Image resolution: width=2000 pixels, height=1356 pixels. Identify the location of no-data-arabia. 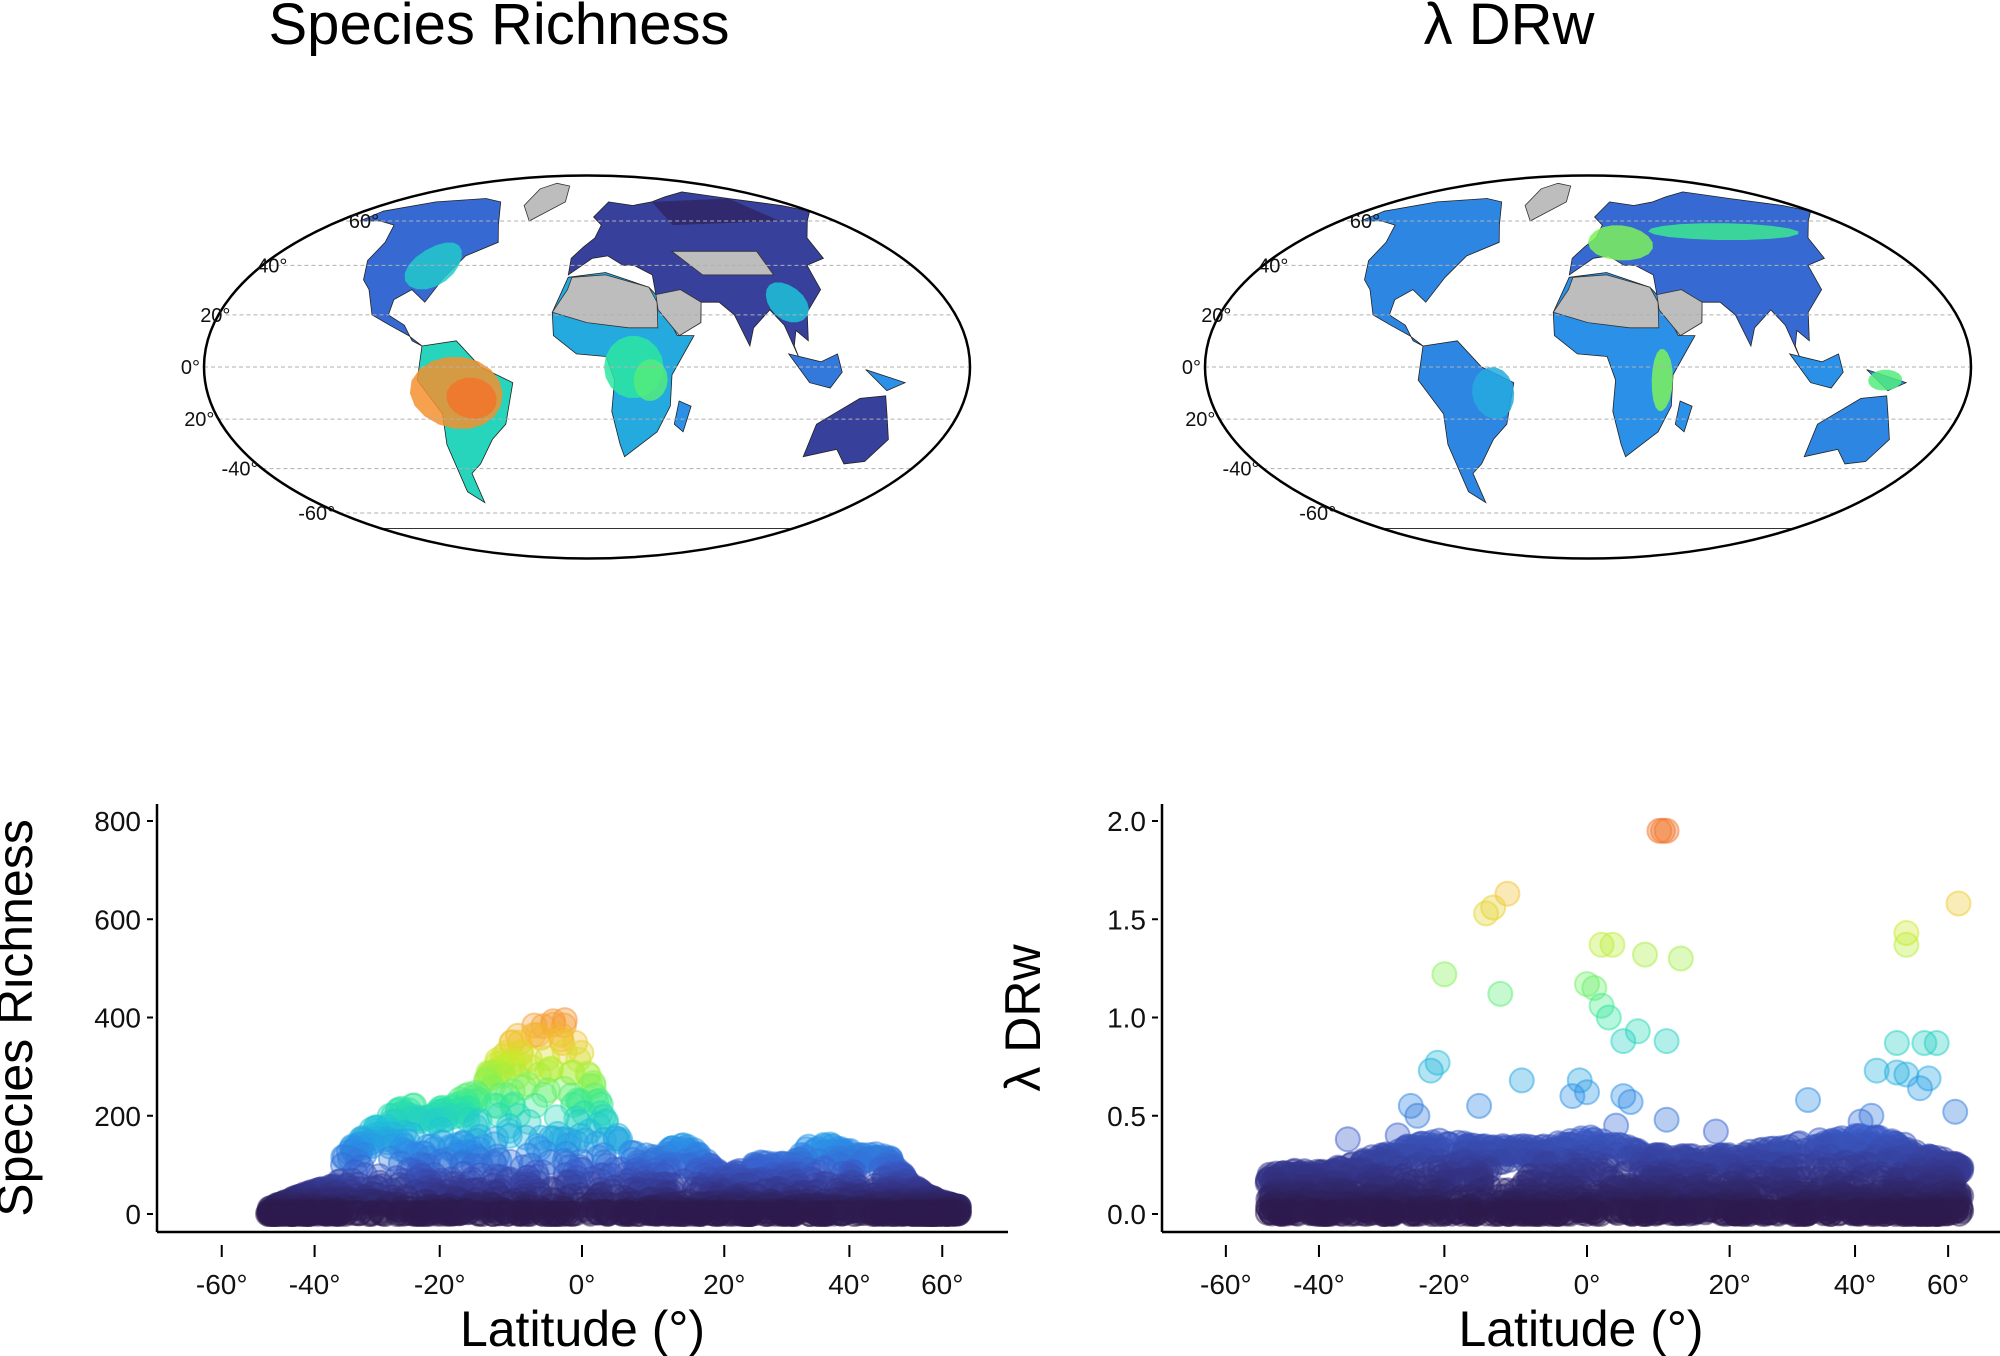
(678, 313).